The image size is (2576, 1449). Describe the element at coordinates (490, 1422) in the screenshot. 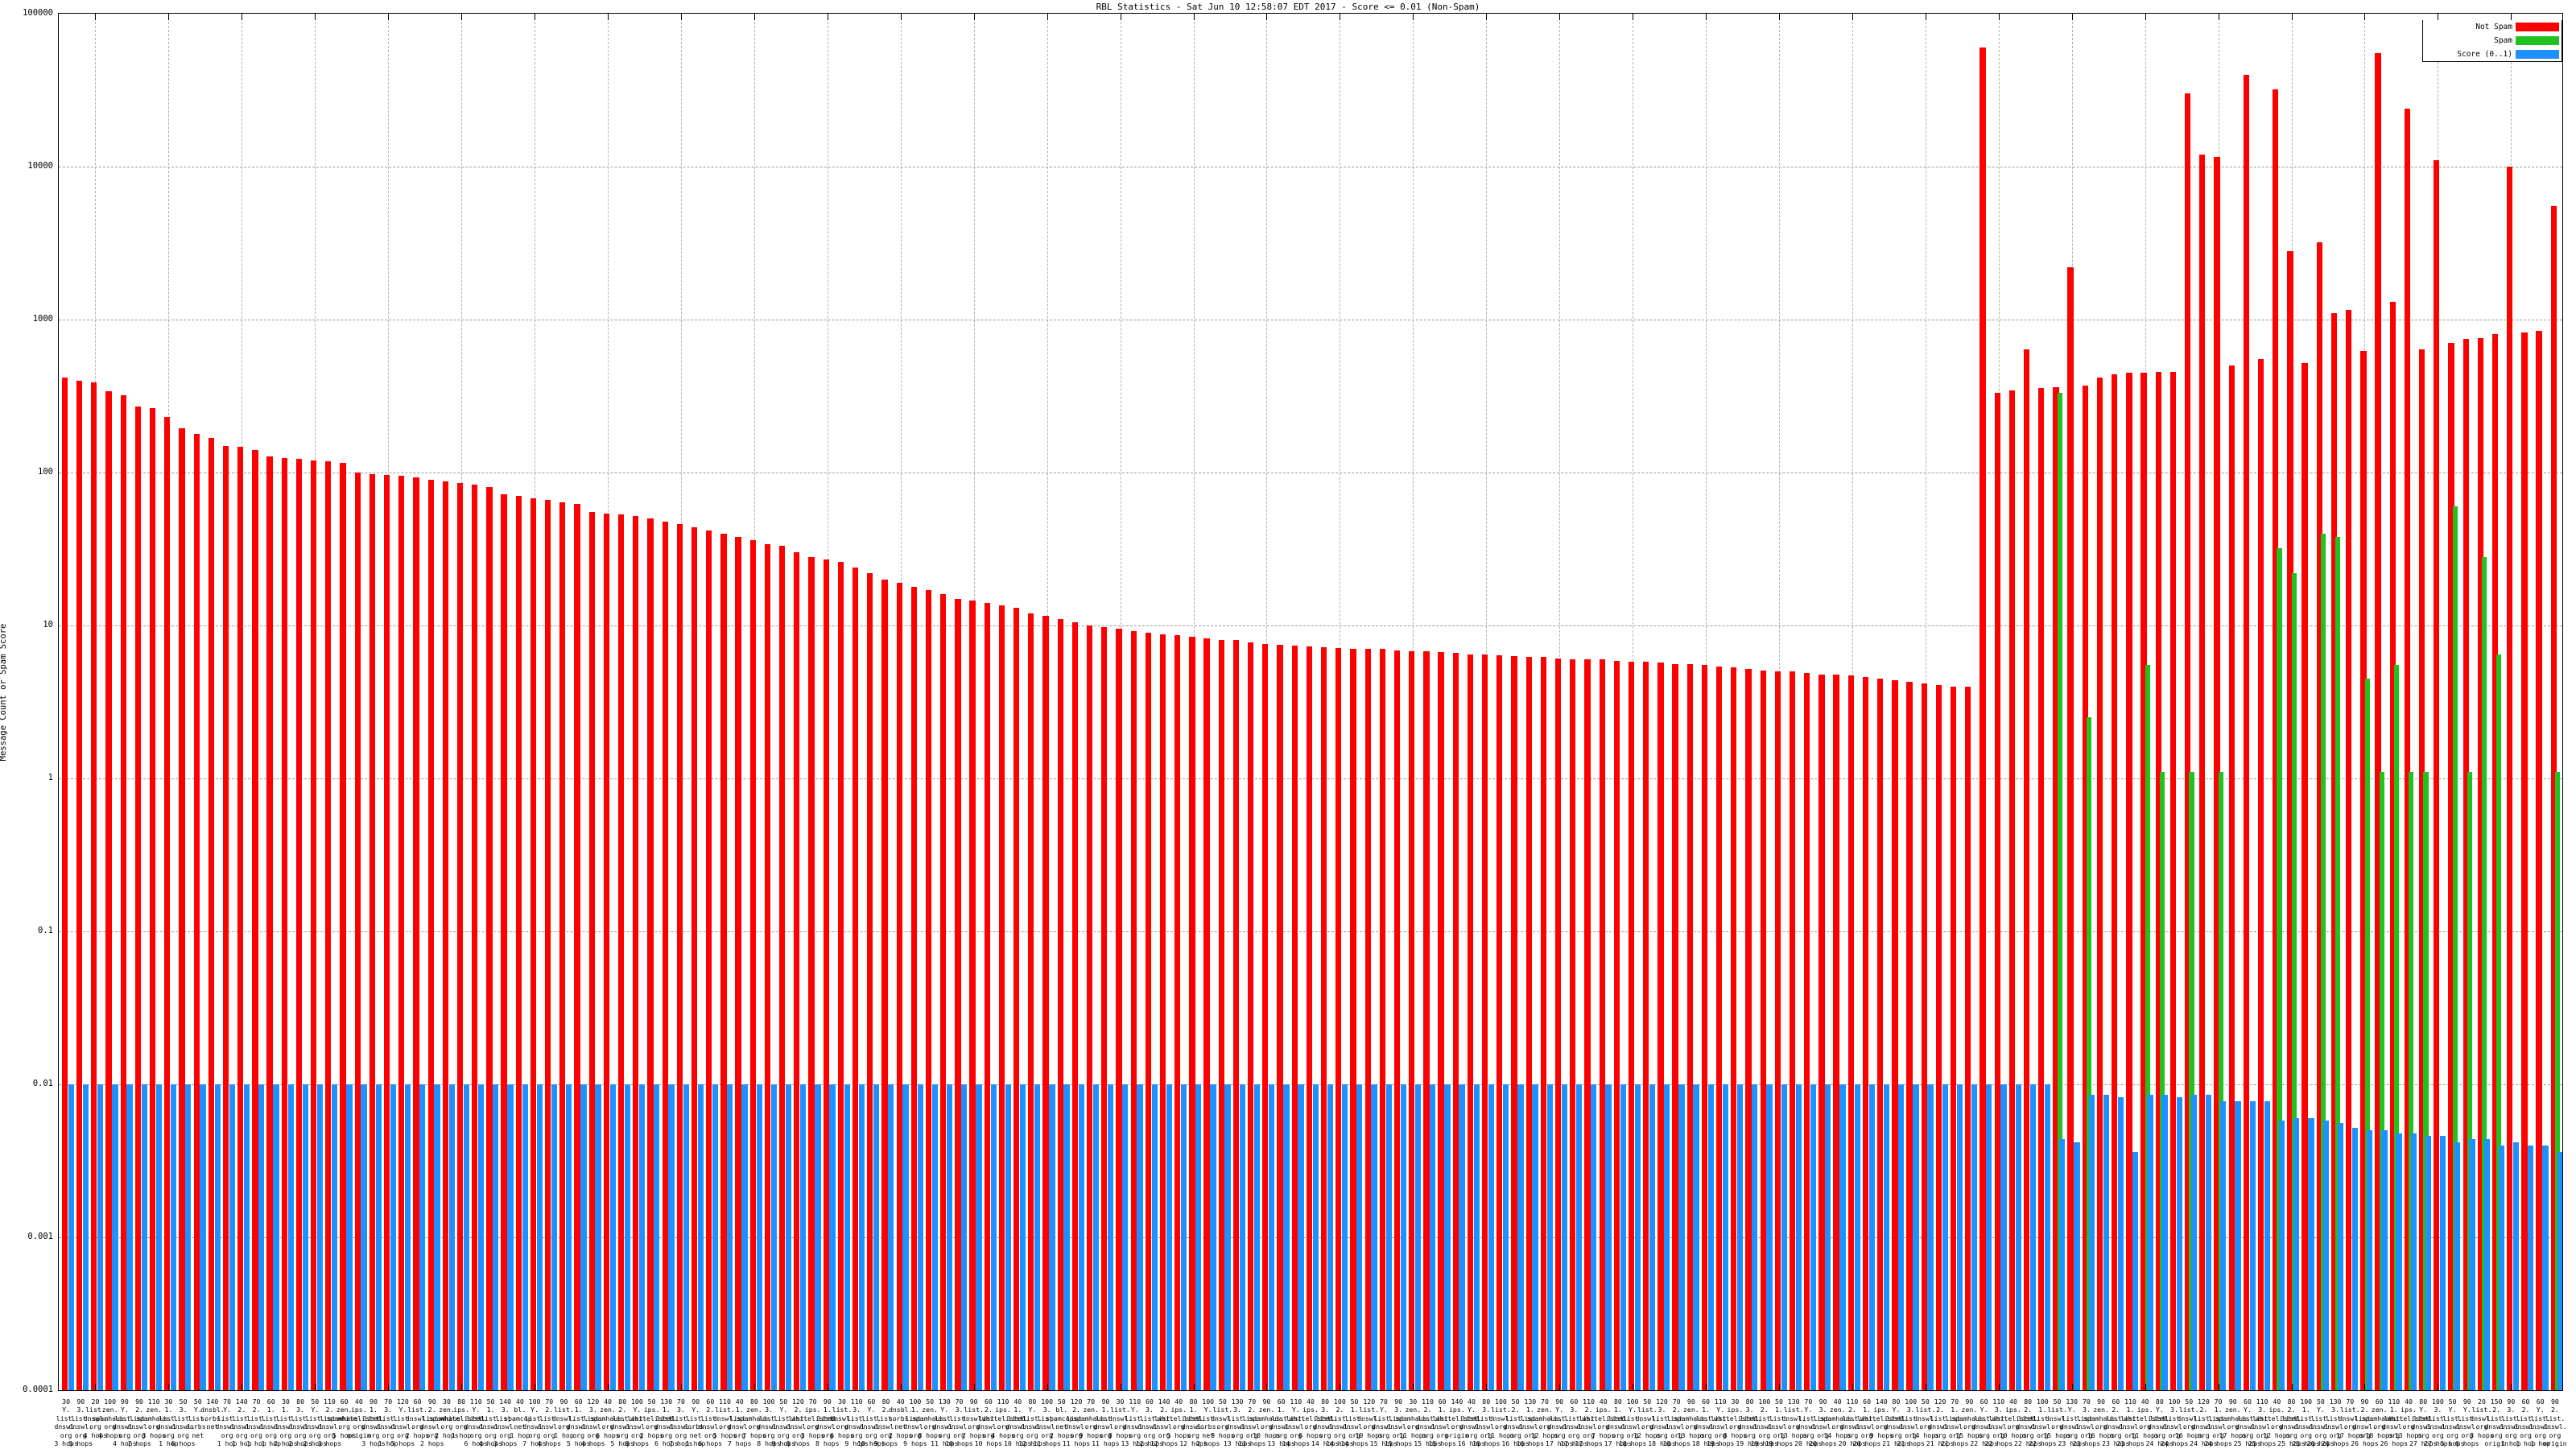

I see `x-tick-label: 50 1. list. dnswl. org 4 hops` at that location.